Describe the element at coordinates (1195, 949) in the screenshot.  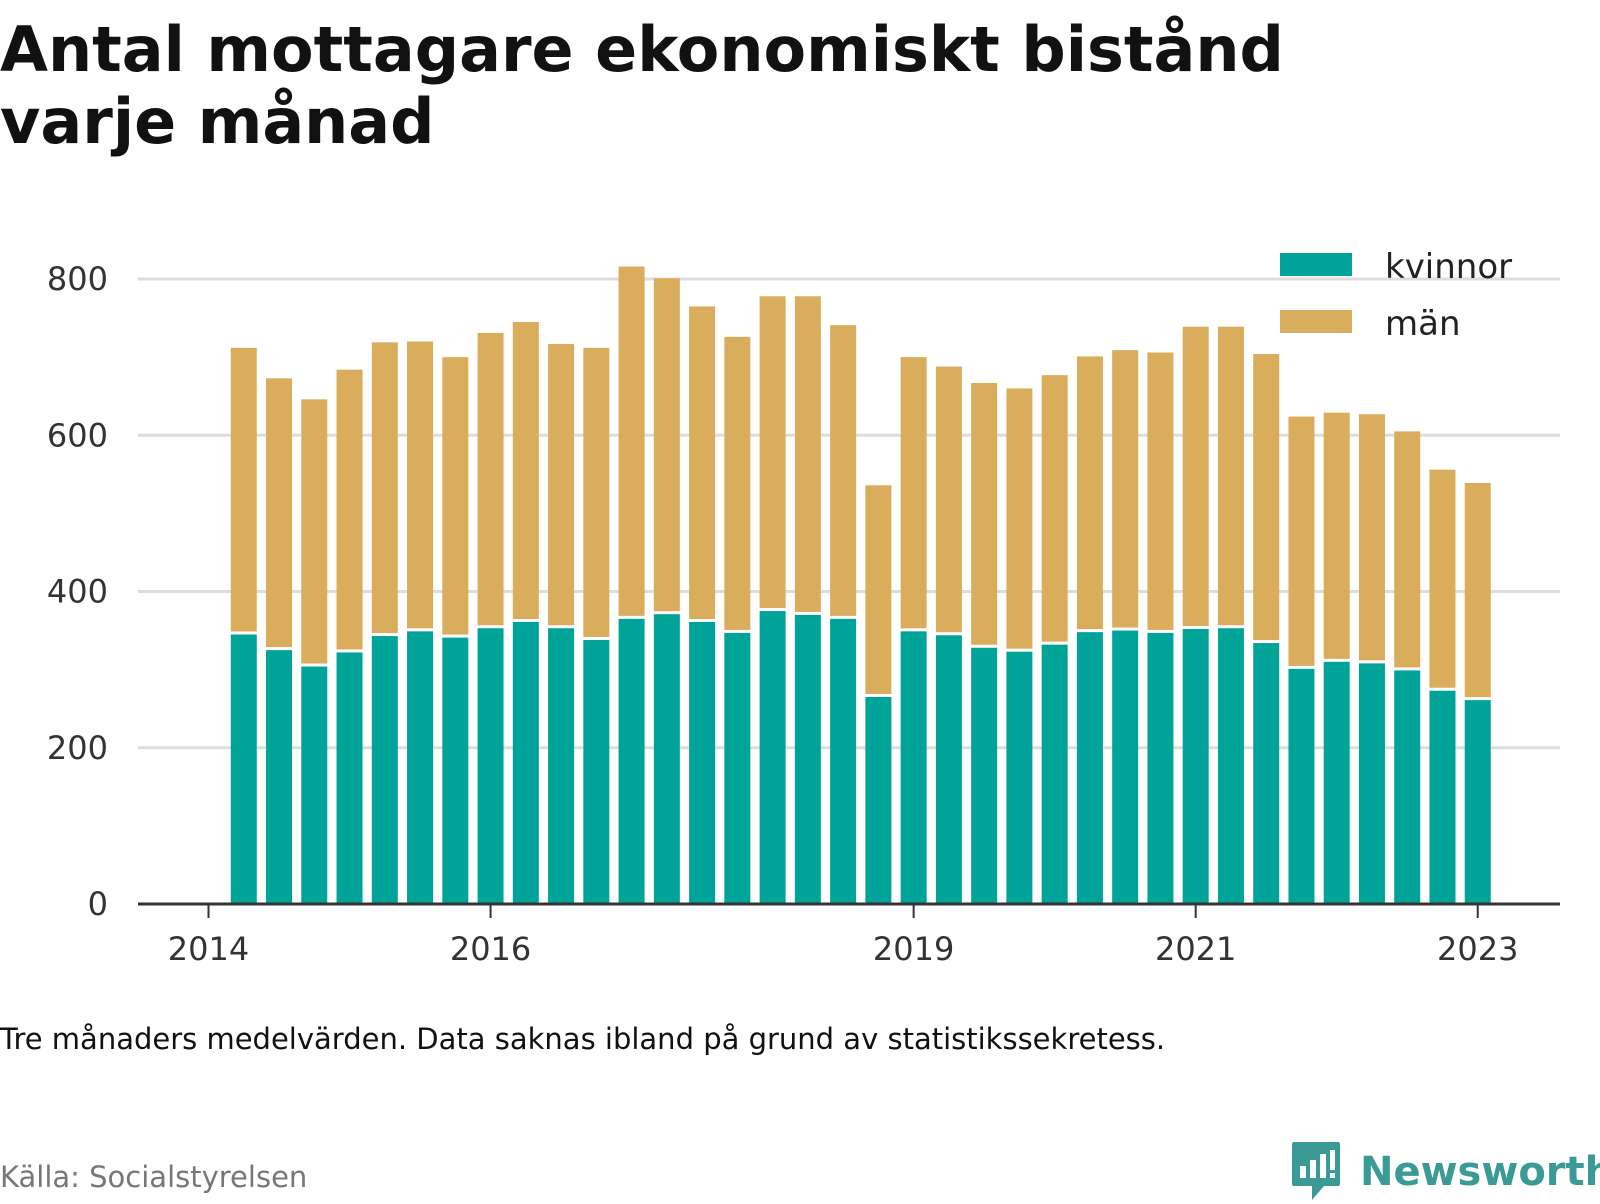
I see `x-tick-label-2021: 2021` at that location.